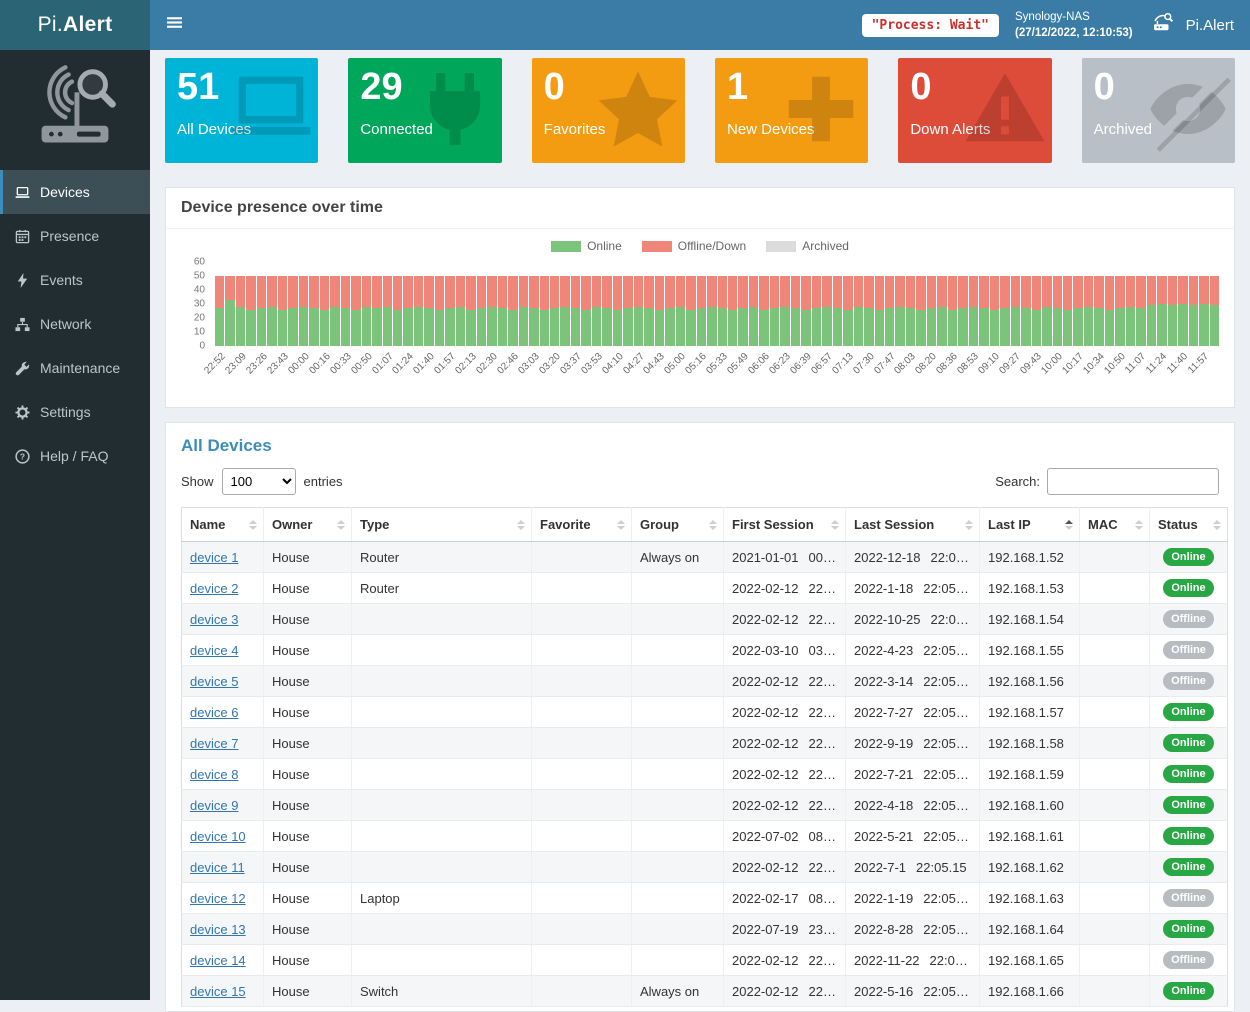  What do you see at coordinates (1030, 991) in the screenshot?
I see `cell-last-ip: 192.168.1.66` at bounding box center [1030, 991].